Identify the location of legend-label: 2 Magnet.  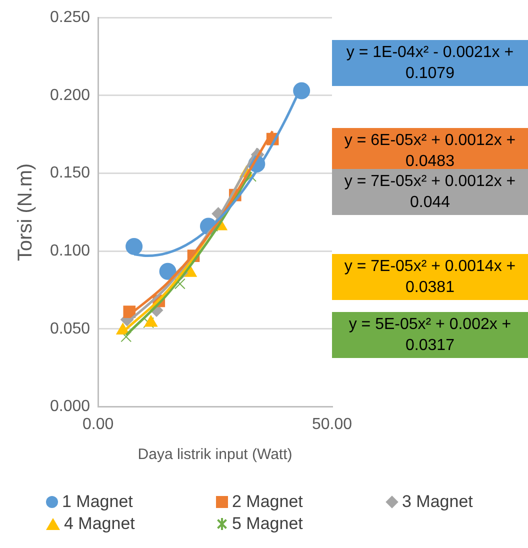
(267, 502).